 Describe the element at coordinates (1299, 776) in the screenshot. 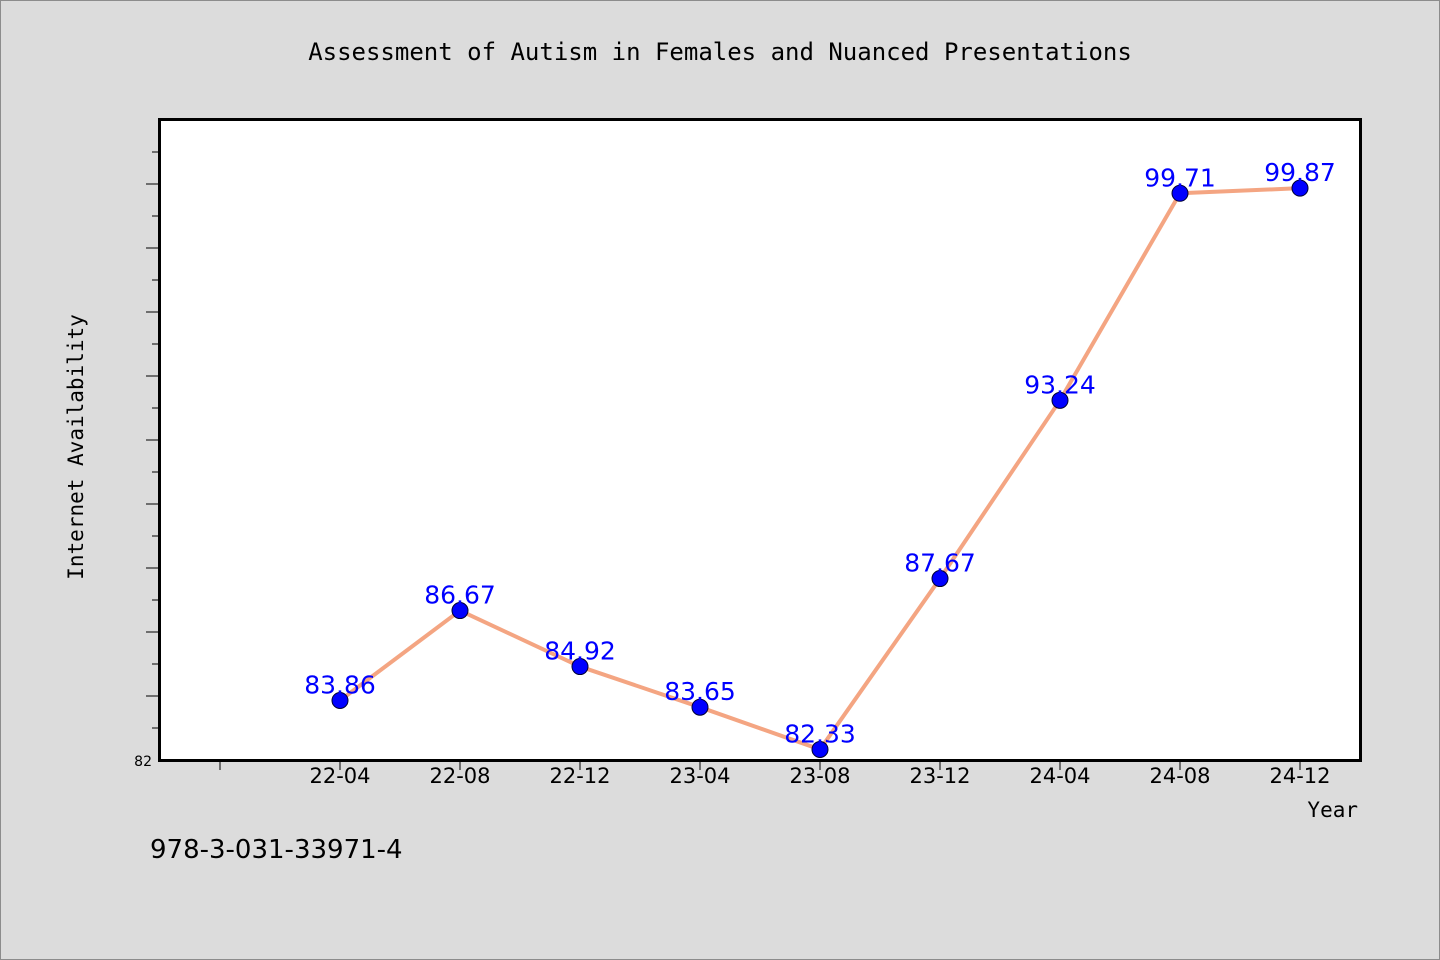

I see `x-tick-label: 24-12` at that location.